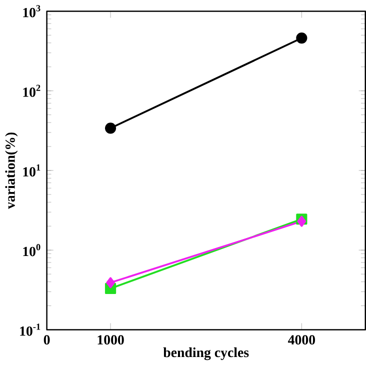 The image size is (366, 365). Describe the element at coordinates (31, 170) in the screenshot. I see `y-tick-label: 10$^{1}$` at that location.